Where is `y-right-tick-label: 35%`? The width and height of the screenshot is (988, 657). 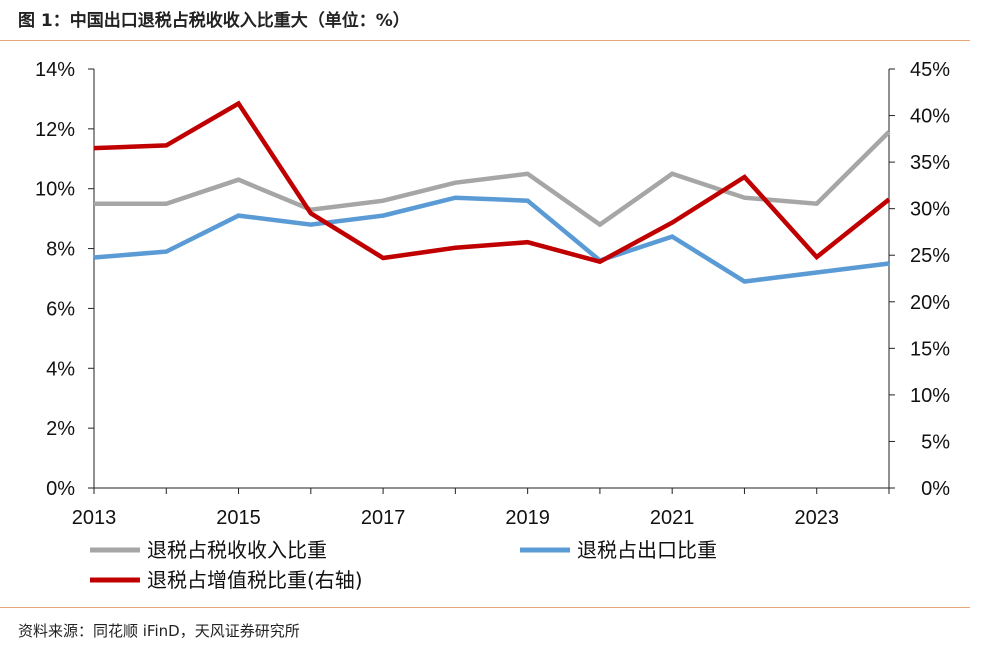
y-right-tick-label: 35% is located at coordinates (930, 163).